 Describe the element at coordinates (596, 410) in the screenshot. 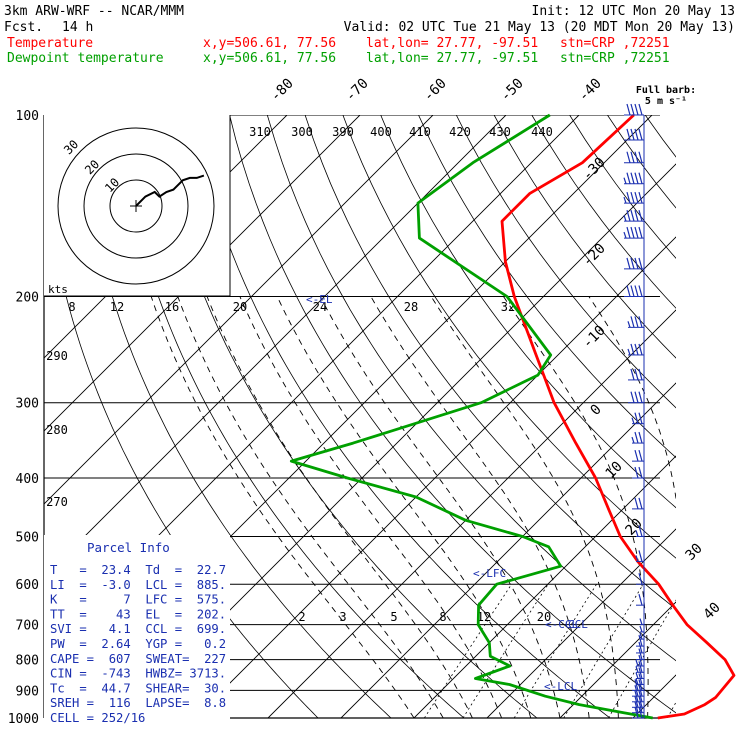

I see `isotherm-label: 0` at that location.